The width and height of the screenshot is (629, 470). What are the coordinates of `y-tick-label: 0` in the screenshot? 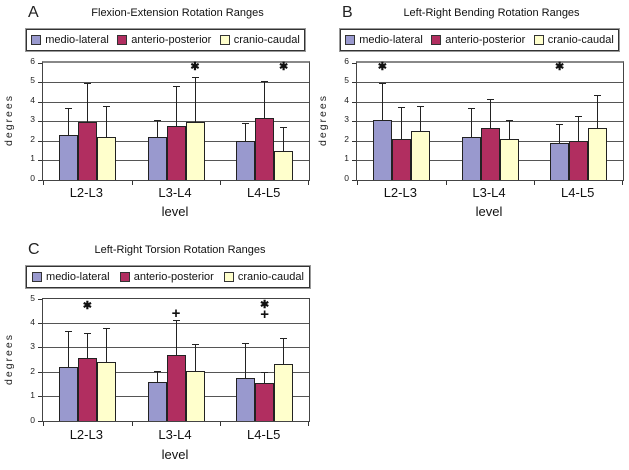 It's located at (32, 177).